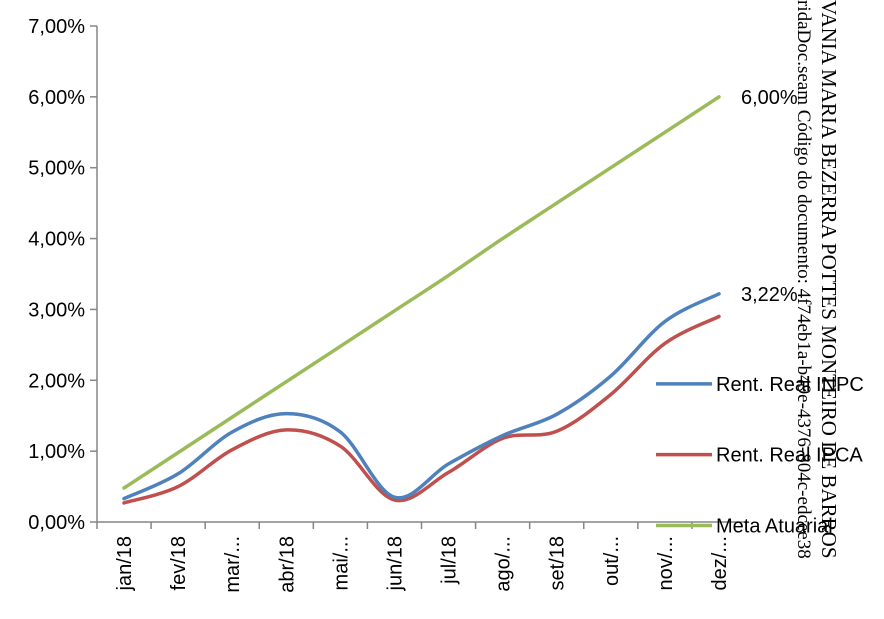 The image size is (884, 619). What do you see at coordinates (56, 240) in the screenshot?
I see `y-tick-label: 4,00%` at bounding box center [56, 240].